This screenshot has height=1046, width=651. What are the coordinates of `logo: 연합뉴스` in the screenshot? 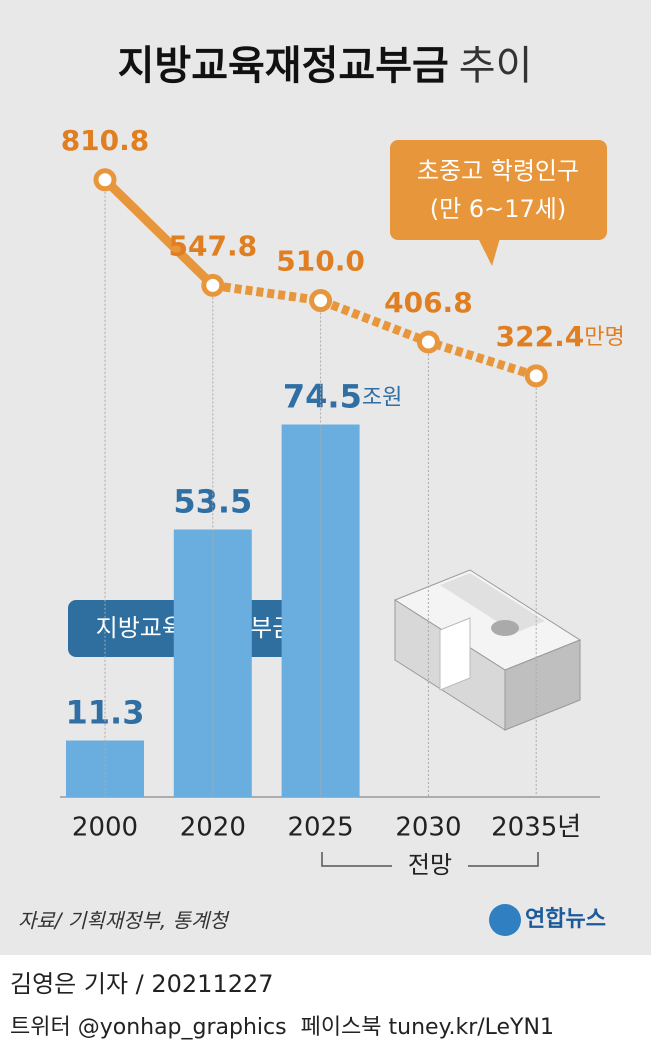 It's located at (565, 919).